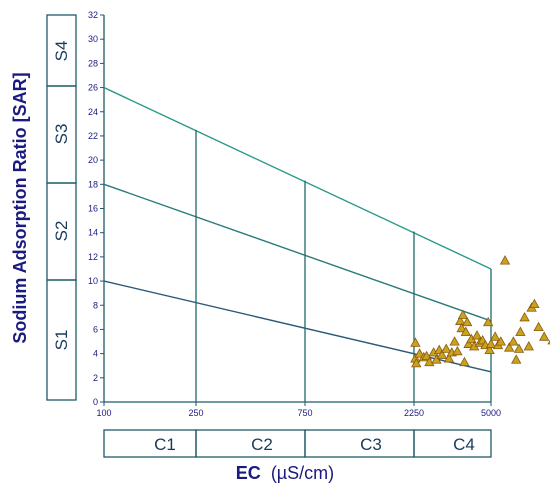 The height and width of the screenshot is (491, 550). Describe the element at coordinates (248, 473) in the screenshot. I see `x-axis-title-main: EC` at that location.